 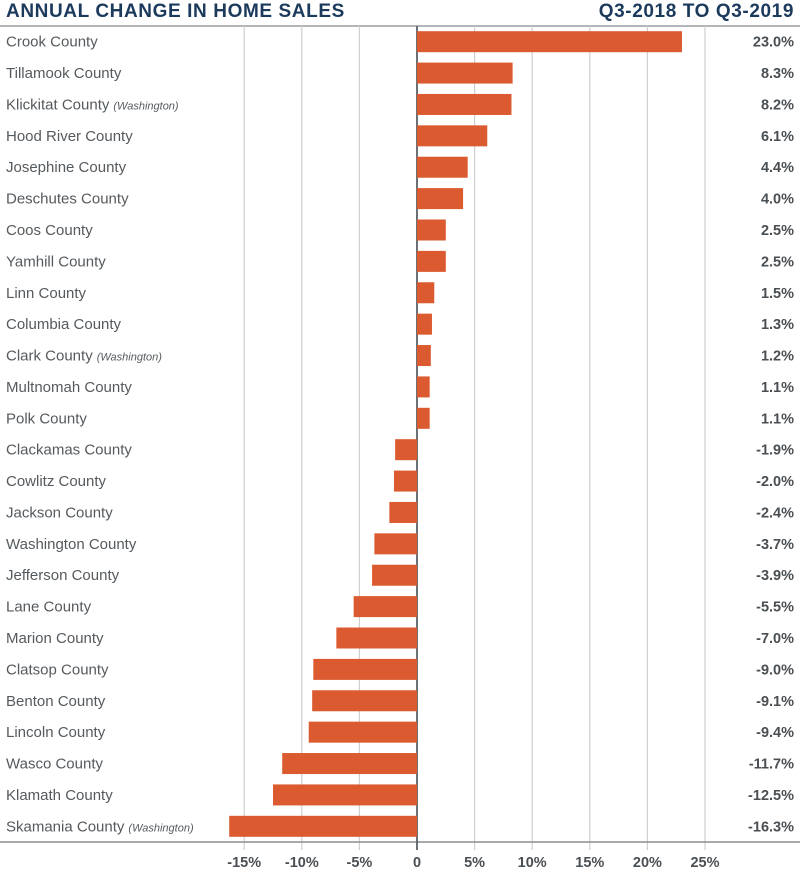 I want to click on value-label: 1.1%, so click(x=777, y=419).